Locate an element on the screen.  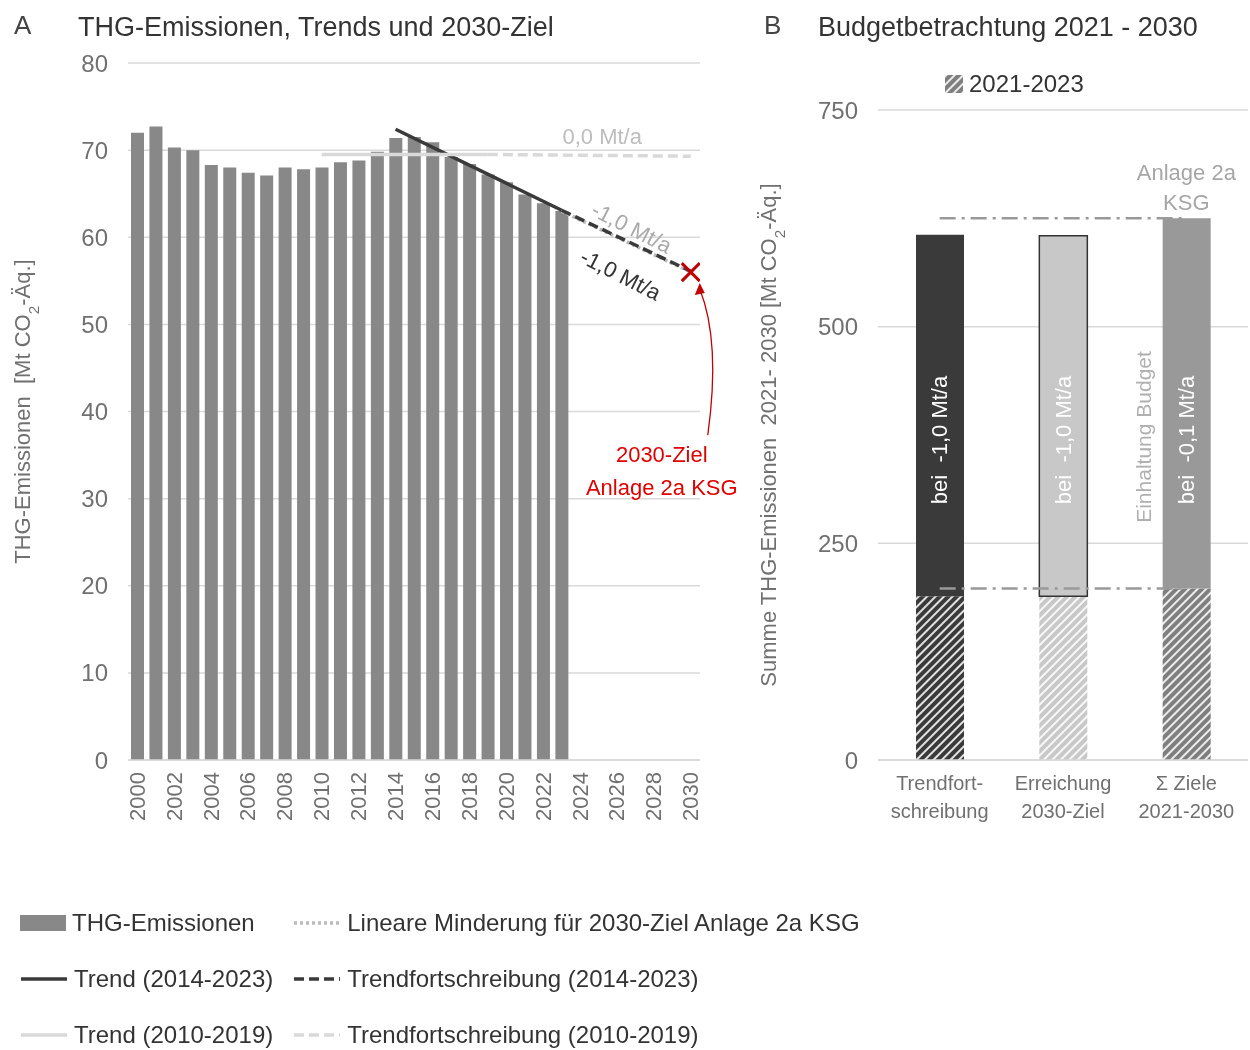
x-tick-label: 2006 is located at coordinates (248, 796).